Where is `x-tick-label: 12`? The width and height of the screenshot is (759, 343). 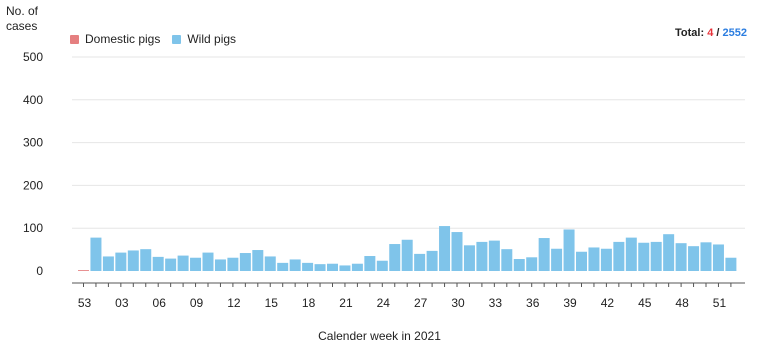 x-tick-label: 12 is located at coordinates (234, 303).